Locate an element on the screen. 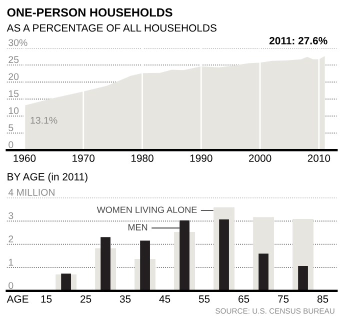 The image size is (340, 320). chart-subtitle: AS A PERCENTAGE OF ALL HOUSEHOLDS is located at coordinates (111, 28).